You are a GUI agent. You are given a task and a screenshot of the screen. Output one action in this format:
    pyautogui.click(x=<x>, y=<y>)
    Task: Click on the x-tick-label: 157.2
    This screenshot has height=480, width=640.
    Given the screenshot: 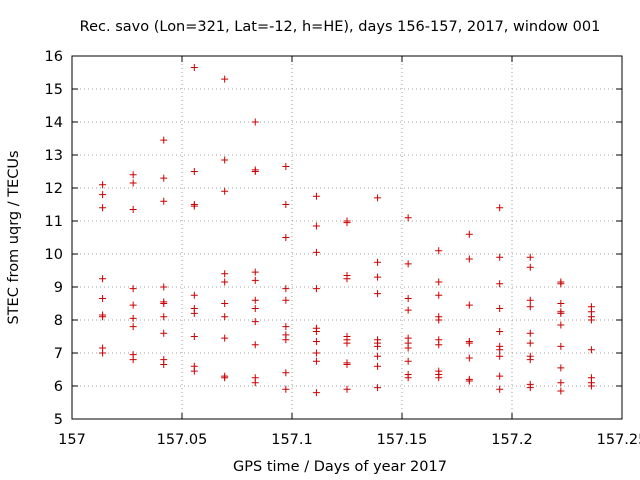 What is the action you would take?
    pyautogui.click(x=512, y=440)
    